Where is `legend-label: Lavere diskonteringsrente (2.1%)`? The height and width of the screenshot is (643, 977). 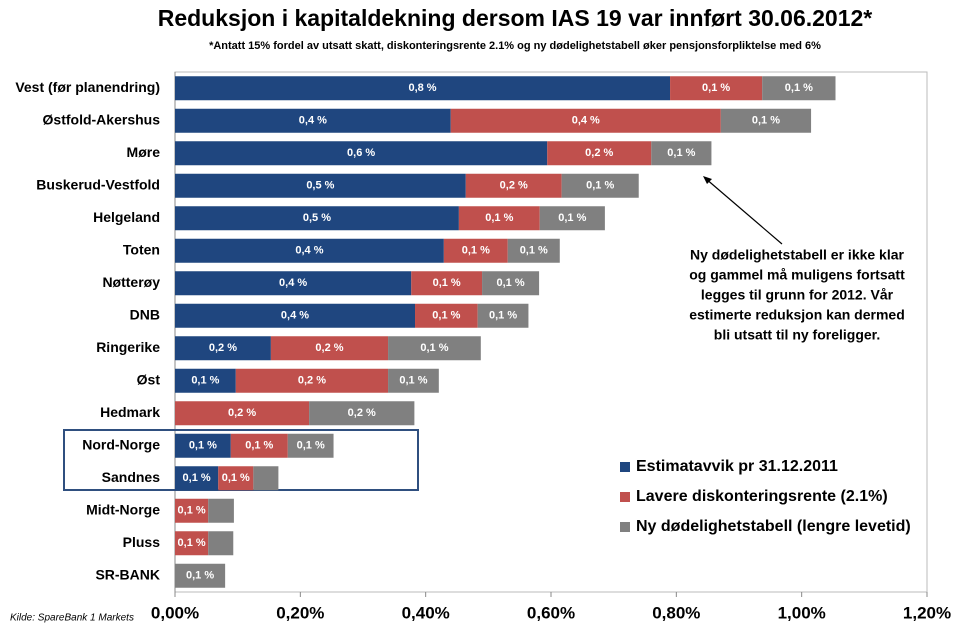
legend-label: Lavere diskonteringsrente (2.1%) is located at coordinates (762, 496).